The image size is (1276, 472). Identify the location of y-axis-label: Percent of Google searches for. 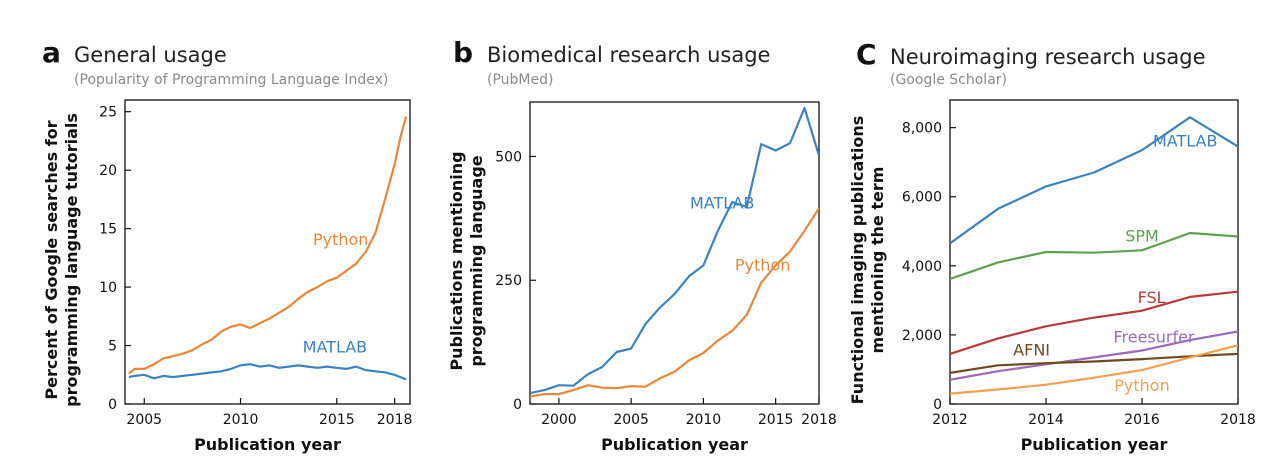
(51, 259).